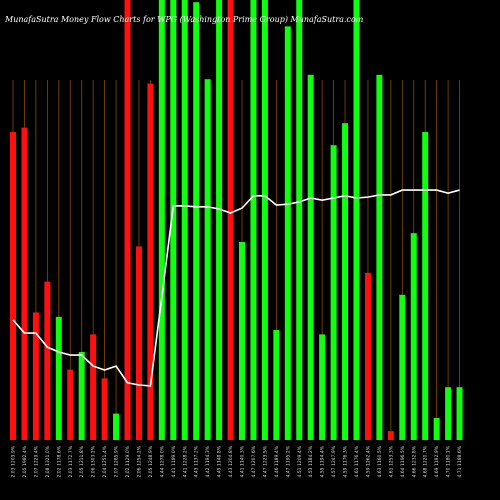 The height and width of the screenshot is (500, 500). What do you see at coordinates (162, 461) in the screenshot?
I see `x-tick-label: 4.44 1278.0%` at bounding box center [162, 461].